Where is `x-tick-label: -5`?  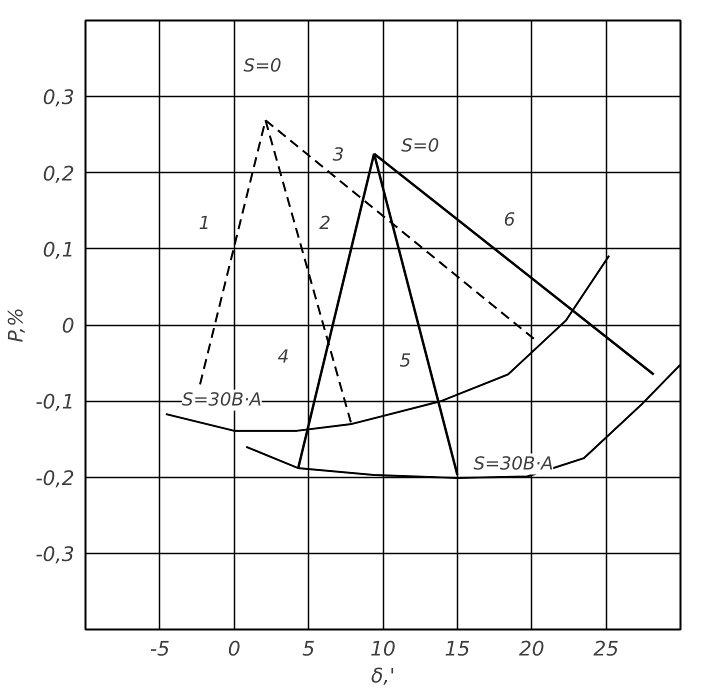 x-tick-label: -5 is located at coordinates (160, 648).